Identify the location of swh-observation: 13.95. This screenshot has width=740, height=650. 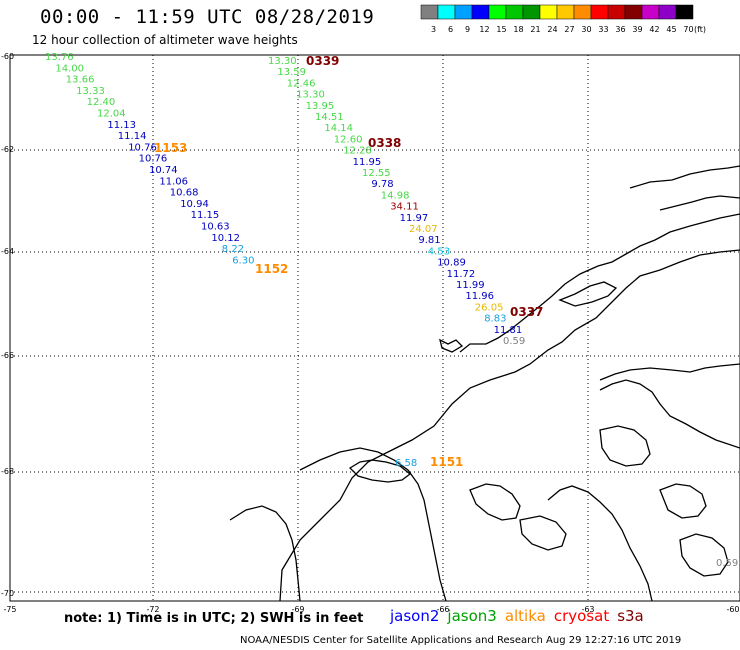
(320, 106).